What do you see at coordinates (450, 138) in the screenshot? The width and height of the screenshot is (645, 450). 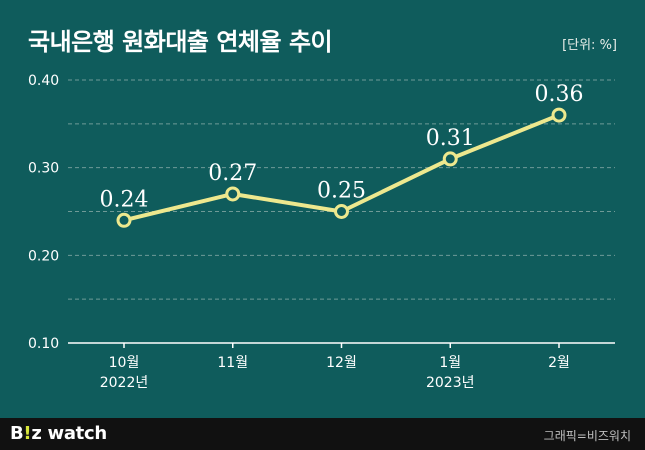 I see `data-label: 0.31` at bounding box center [450, 138].